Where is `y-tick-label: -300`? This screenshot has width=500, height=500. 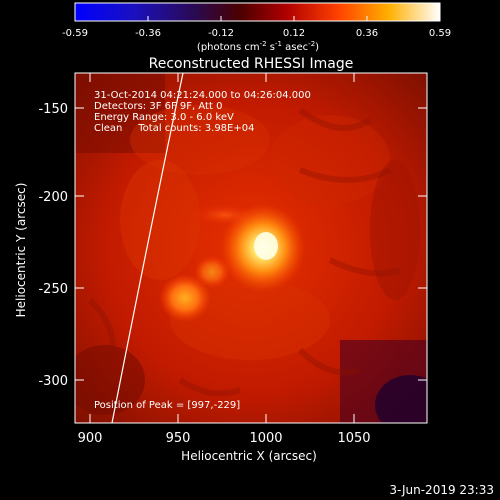
y-tick-label: -300 is located at coordinates (53, 381).